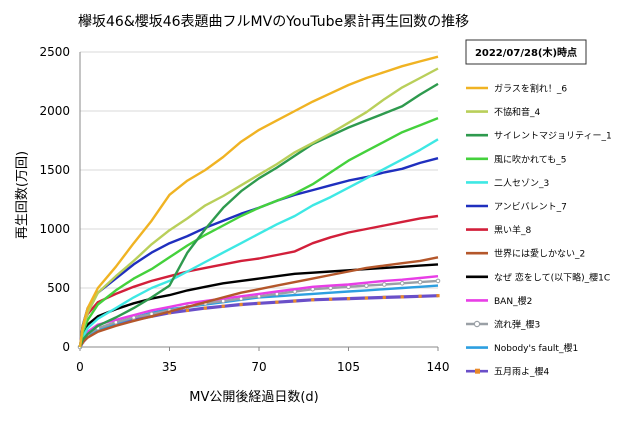 Image resolution: width=640 pixels, height=421 pixels. Describe the element at coordinates (521, 183) in the screenshot. I see `legend-label-5: 二人セゾン_3` at that location.